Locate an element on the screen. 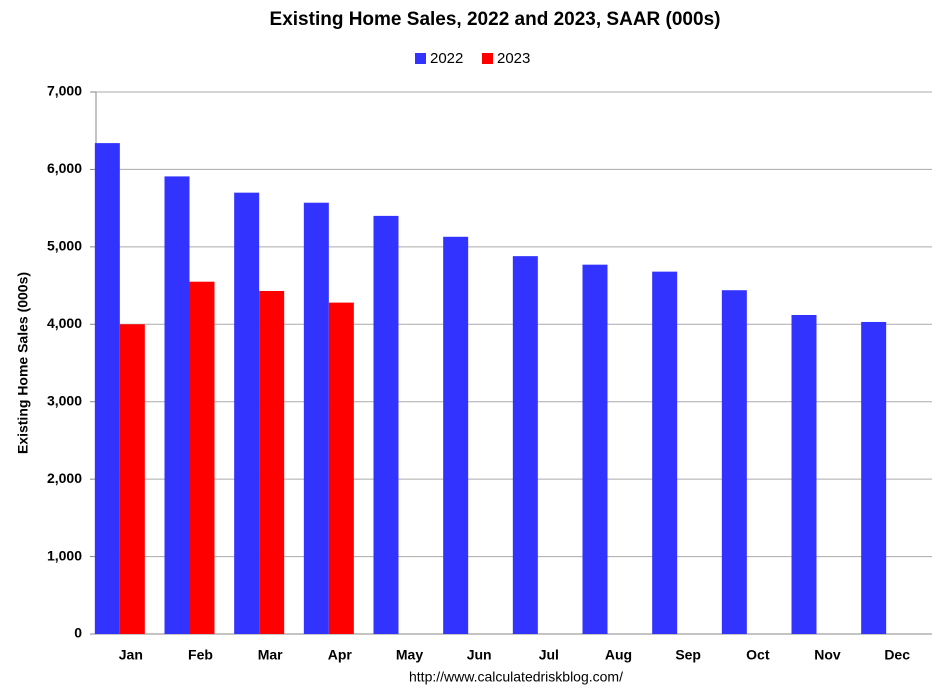 The width and height of the screenshot is (942, 694). x-tick-label: Apr is located at coordinates (340, 655).